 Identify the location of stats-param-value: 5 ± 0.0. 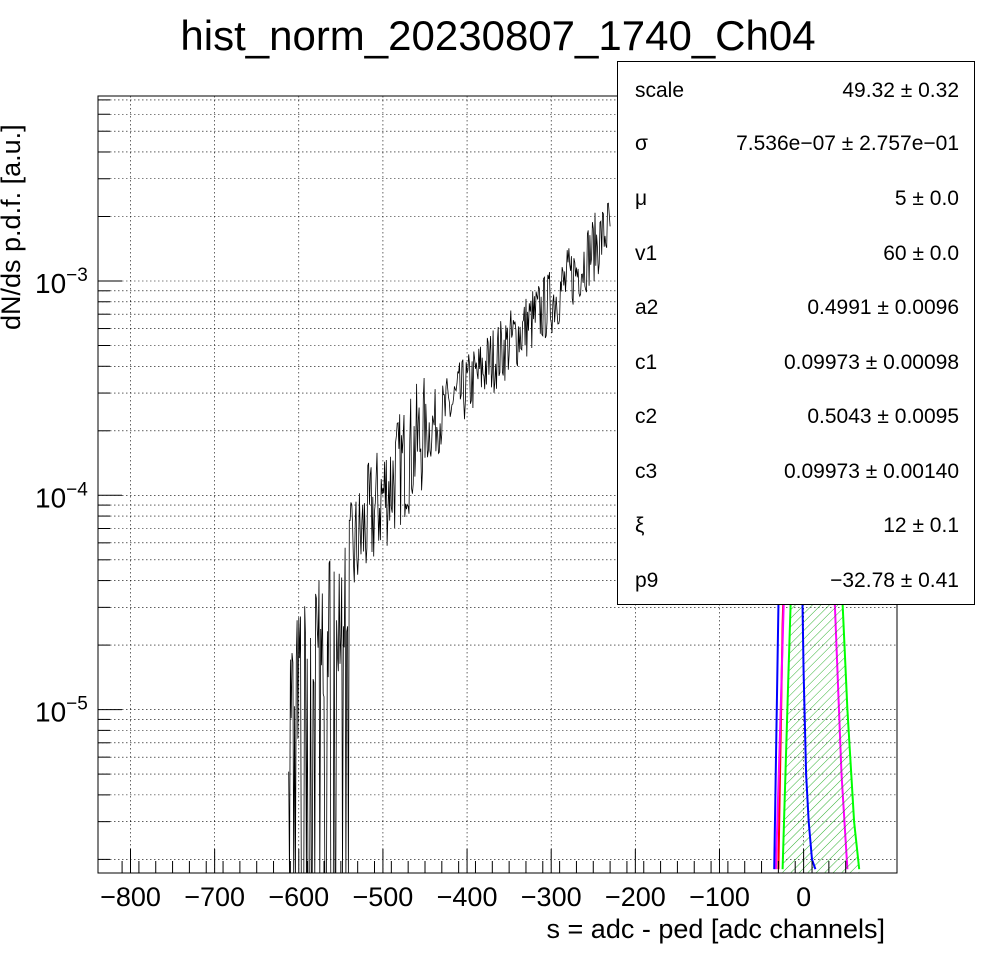
(926, 198).